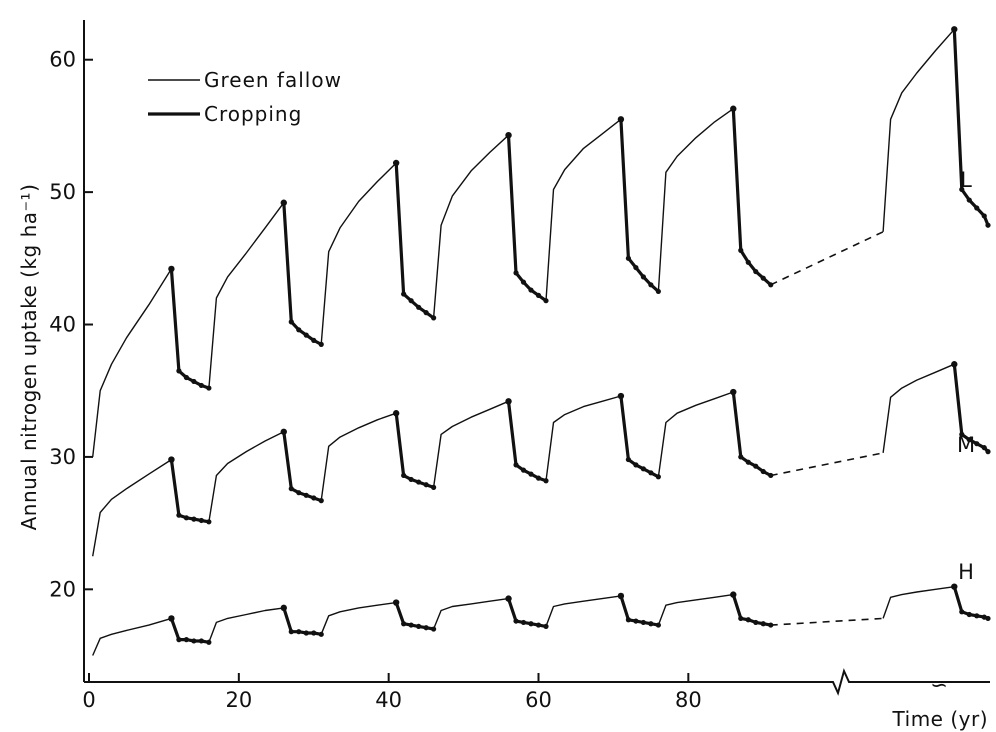 This screenshot has height=732, width=996. Describe the element at coordinates (537, 682) in the screenshot. I see `x-axis-line` at that location.